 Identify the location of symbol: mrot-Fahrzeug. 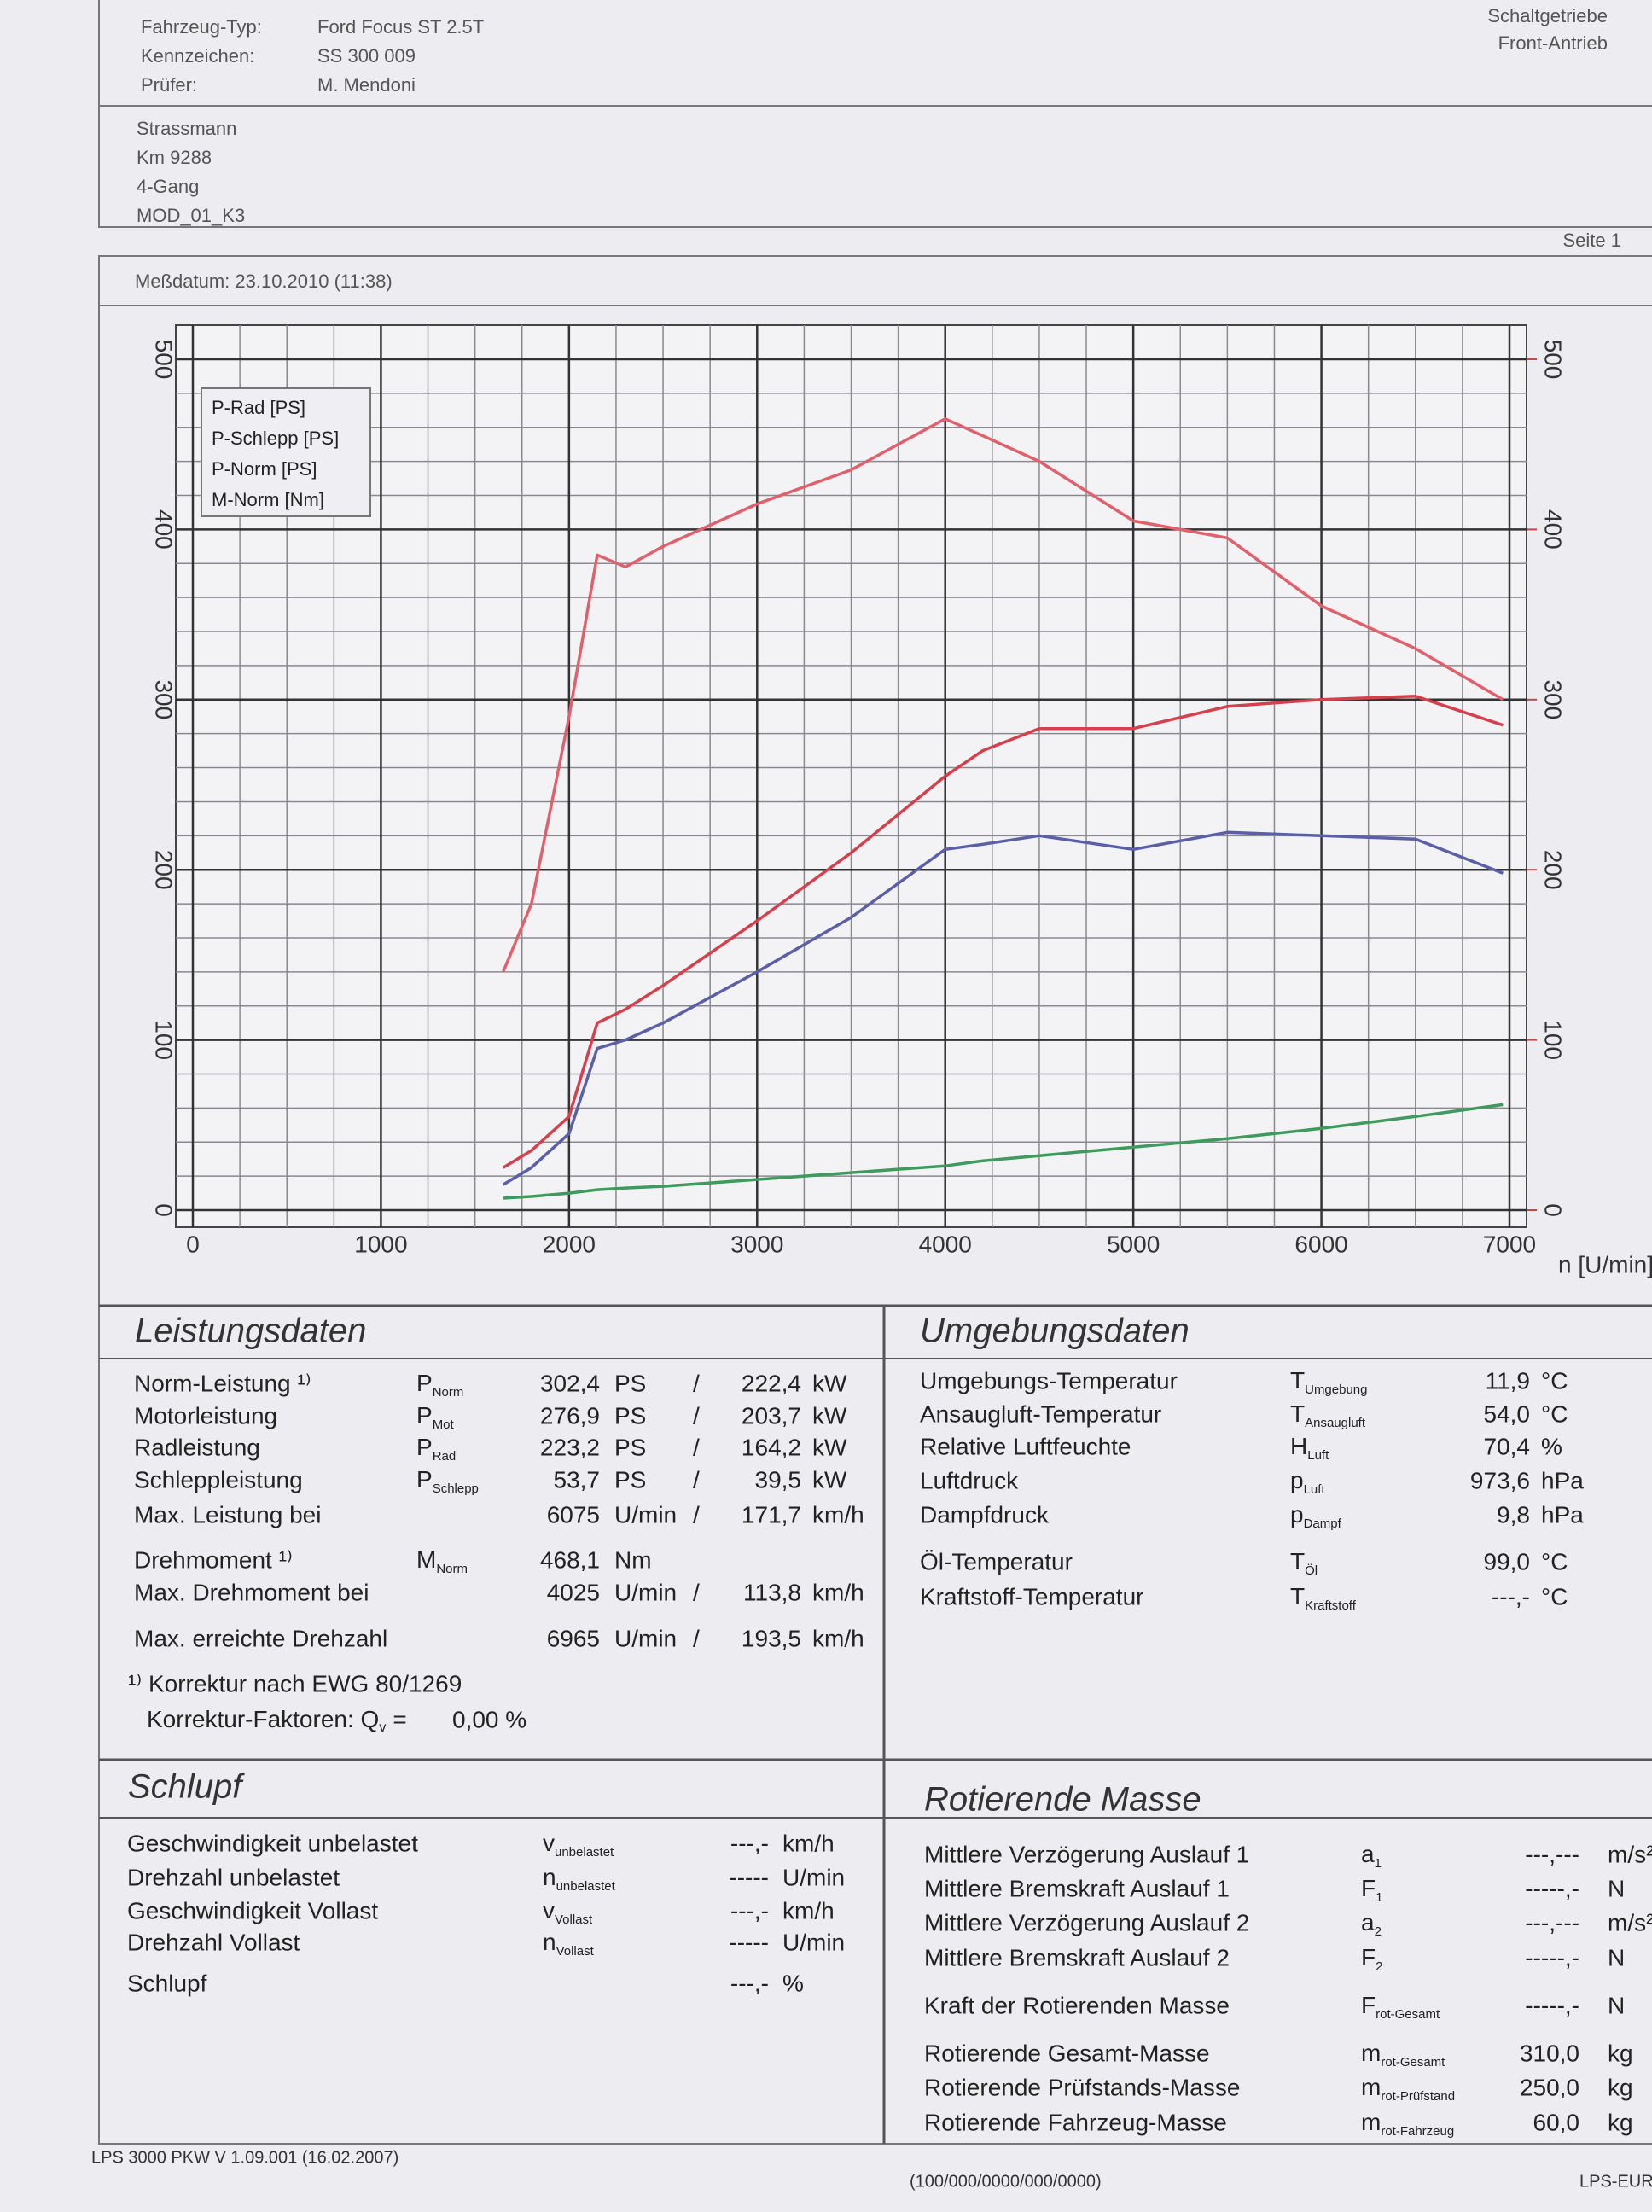
(1407, 2124).